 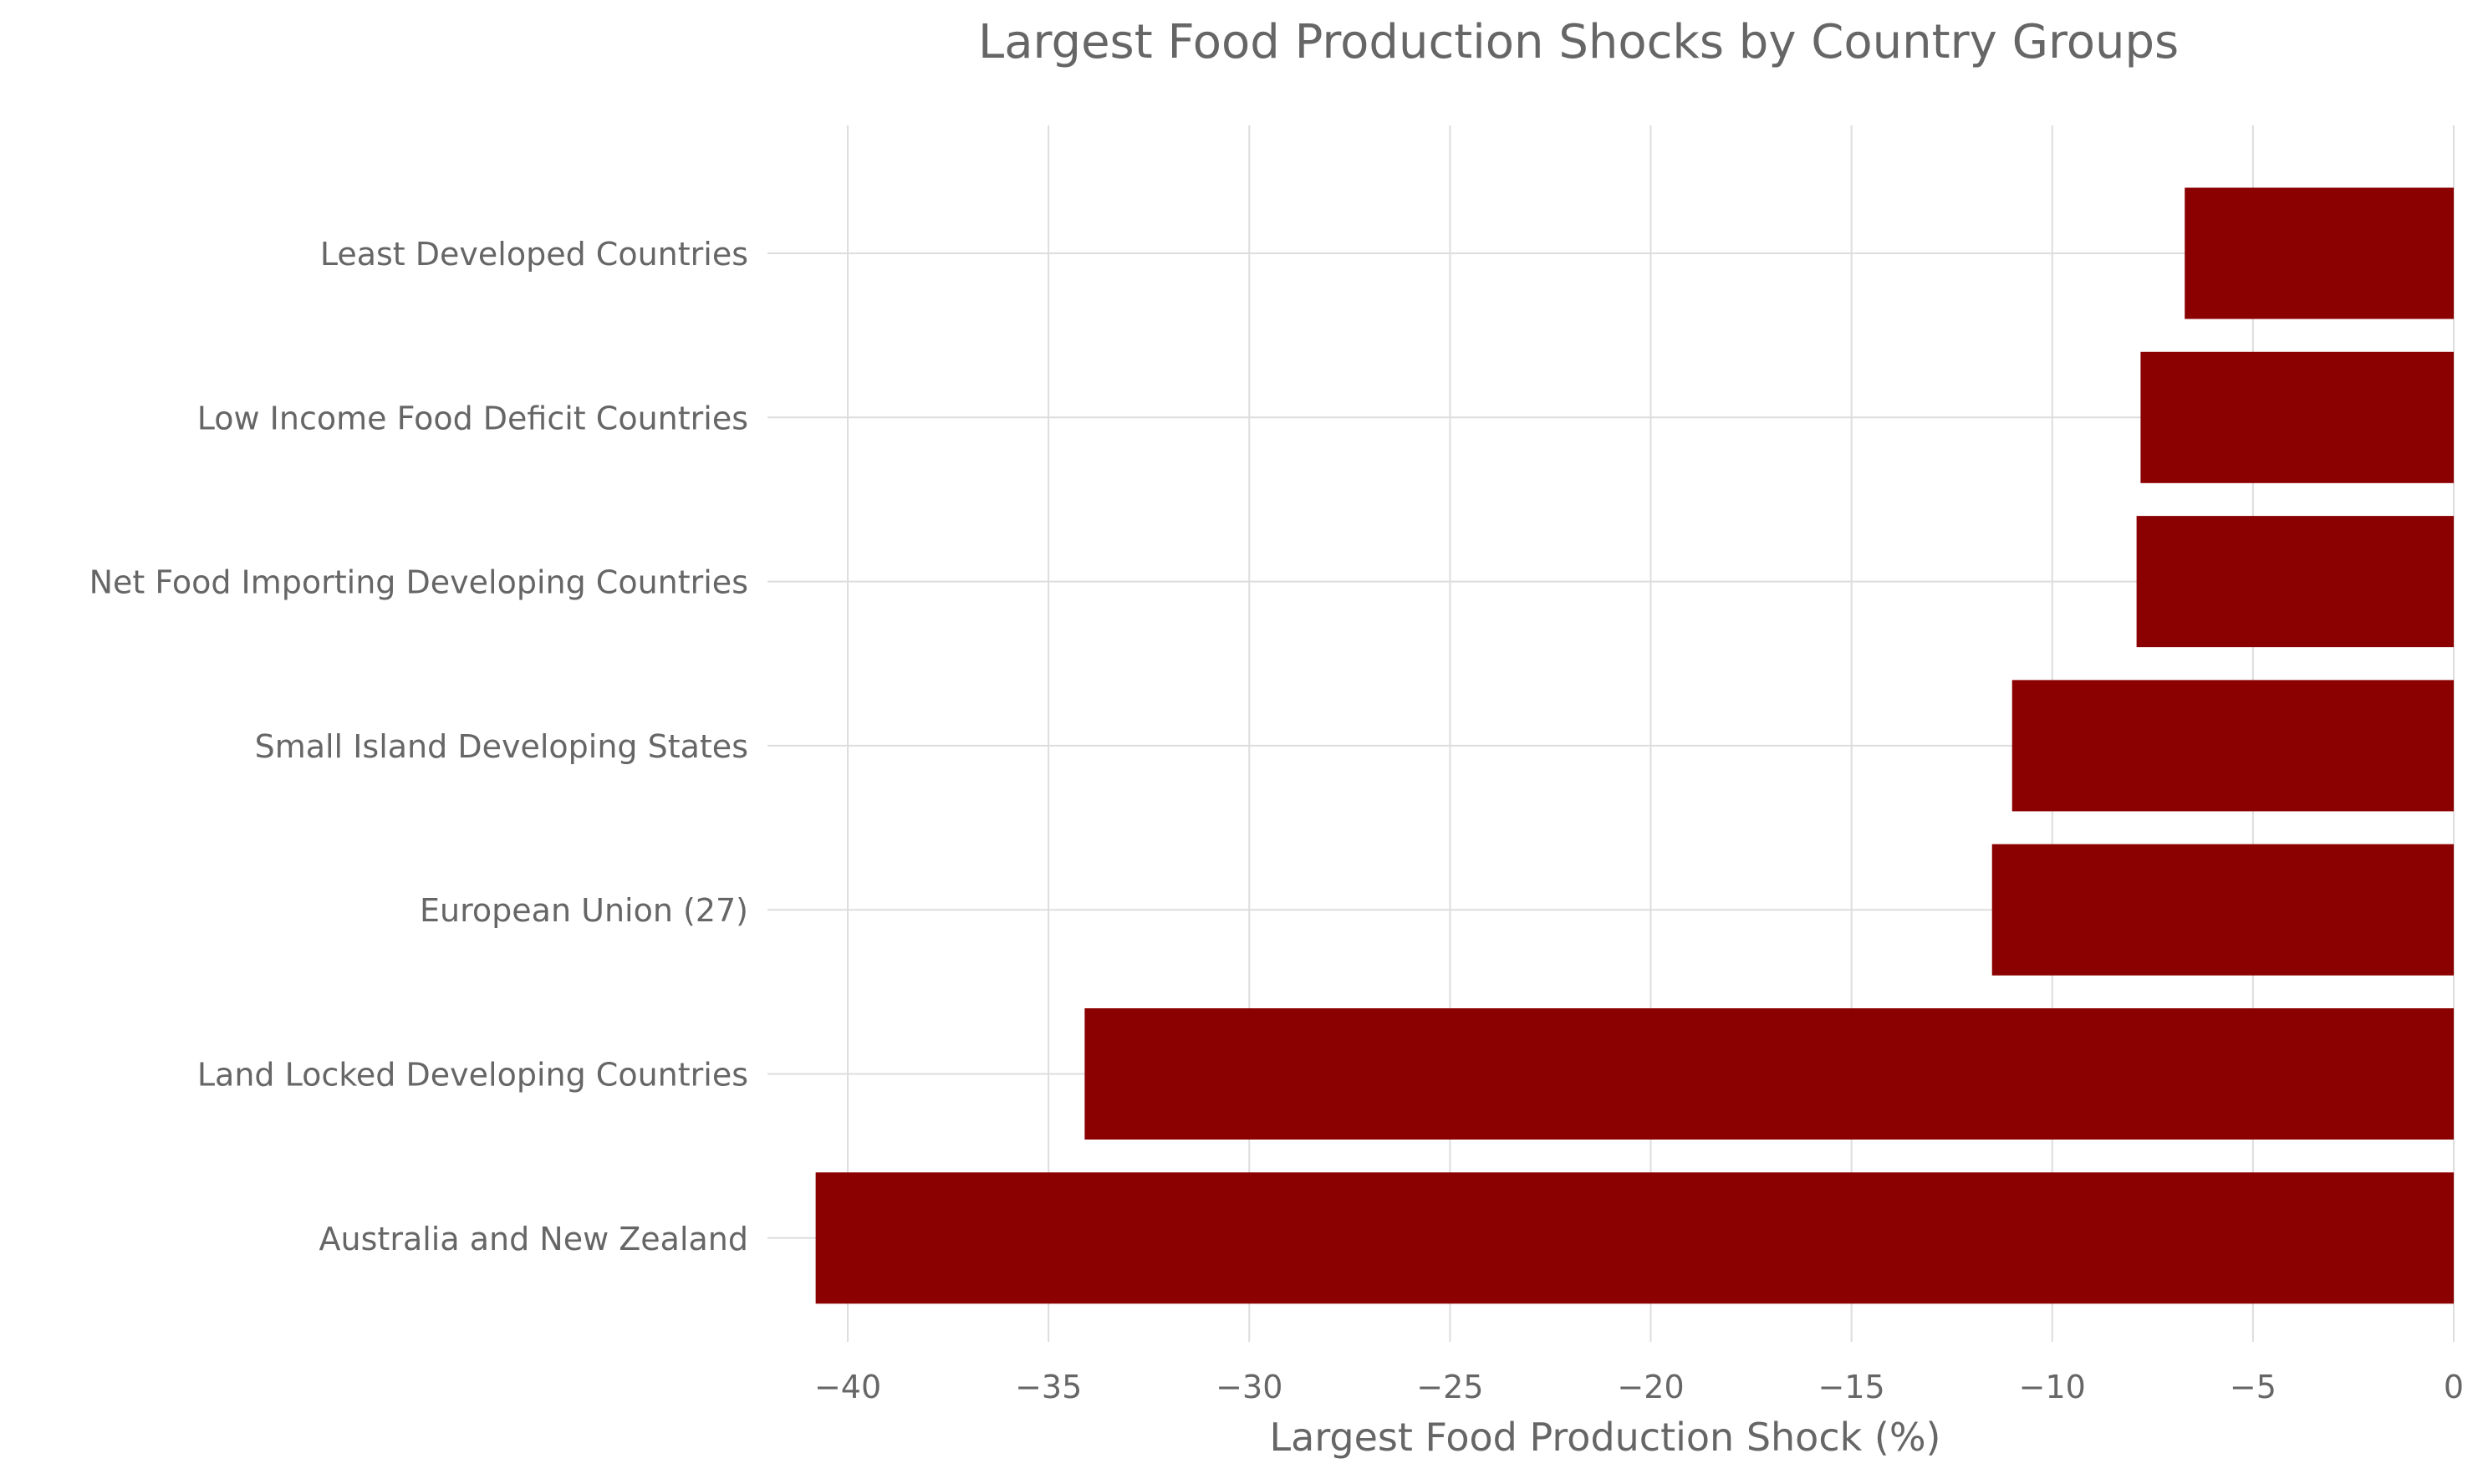 What do you see at coordinates (1851, 1387) in the screenshot?
I see `x-tick-label: −15` at bounding box center [1851, 1387].